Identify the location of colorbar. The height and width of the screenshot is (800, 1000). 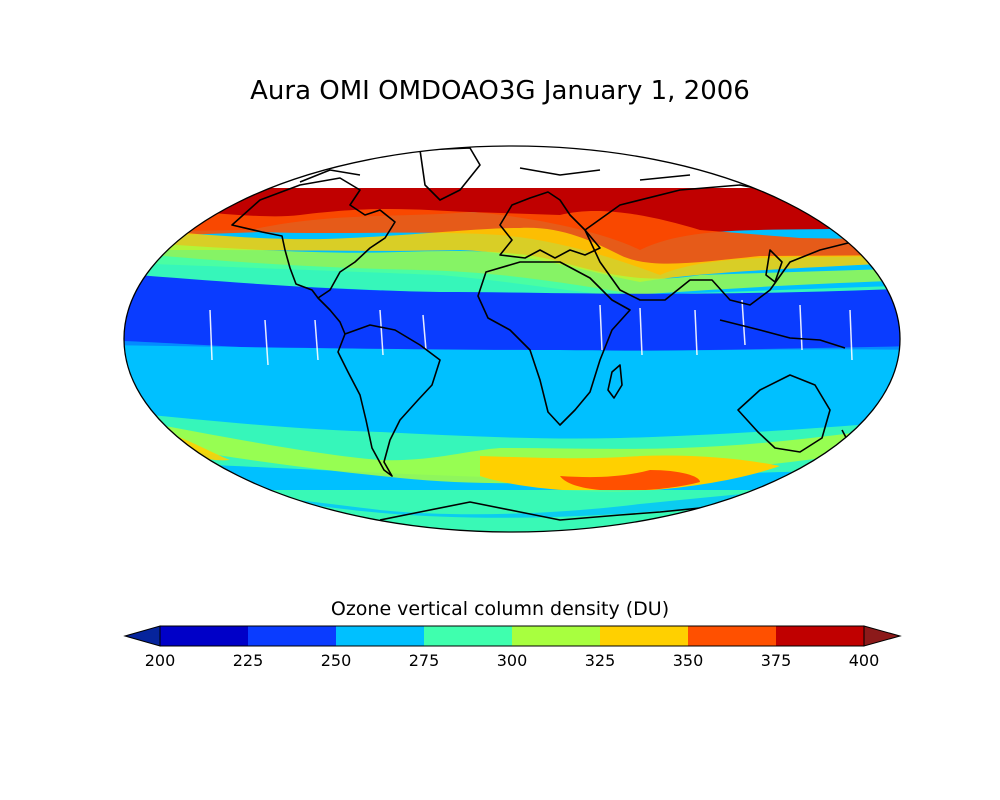
(512, 636).